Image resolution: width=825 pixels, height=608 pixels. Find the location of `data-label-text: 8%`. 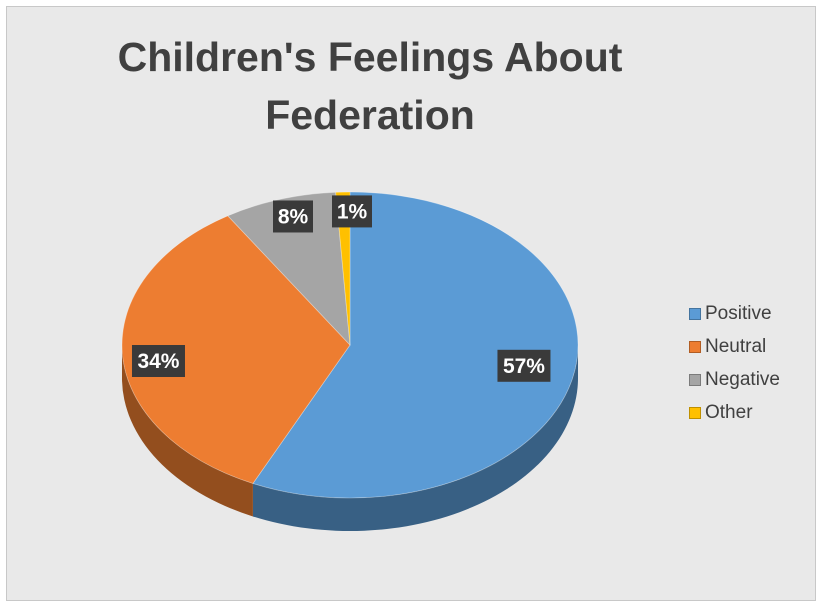

data-label-text: 8% is located at coordinates (293, 216).